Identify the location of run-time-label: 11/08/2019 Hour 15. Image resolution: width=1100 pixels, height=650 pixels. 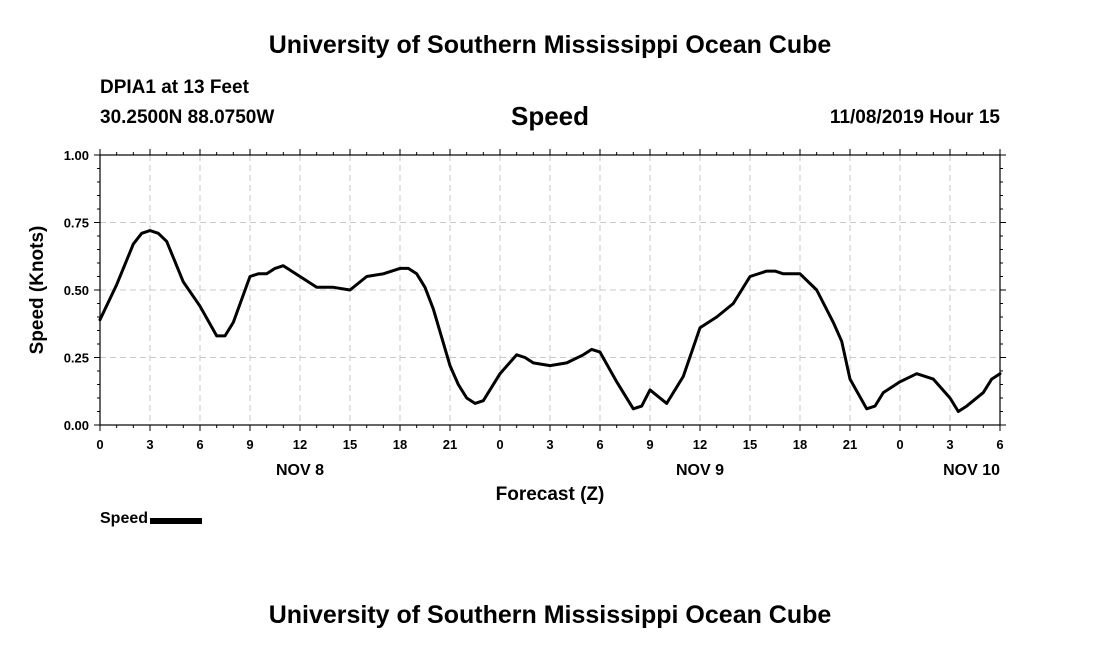
(914, 117).